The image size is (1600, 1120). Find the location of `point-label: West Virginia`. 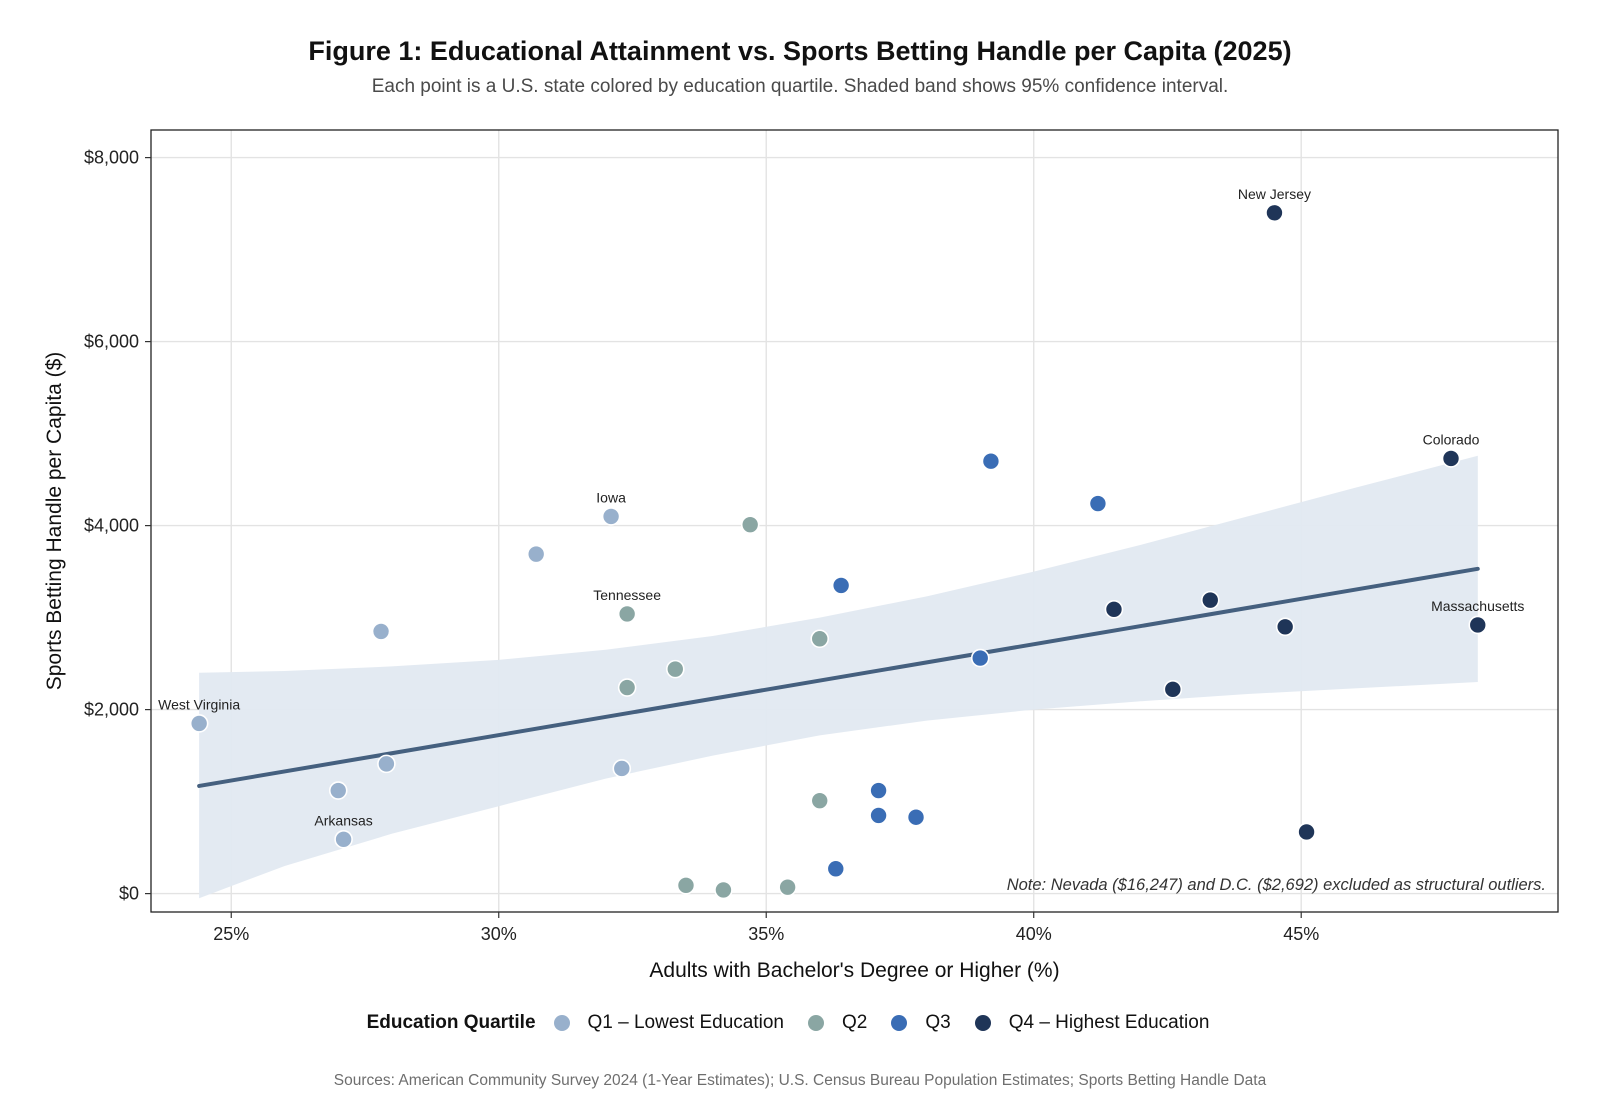

point-label: West Virginia is located at coordinates (199, 704).